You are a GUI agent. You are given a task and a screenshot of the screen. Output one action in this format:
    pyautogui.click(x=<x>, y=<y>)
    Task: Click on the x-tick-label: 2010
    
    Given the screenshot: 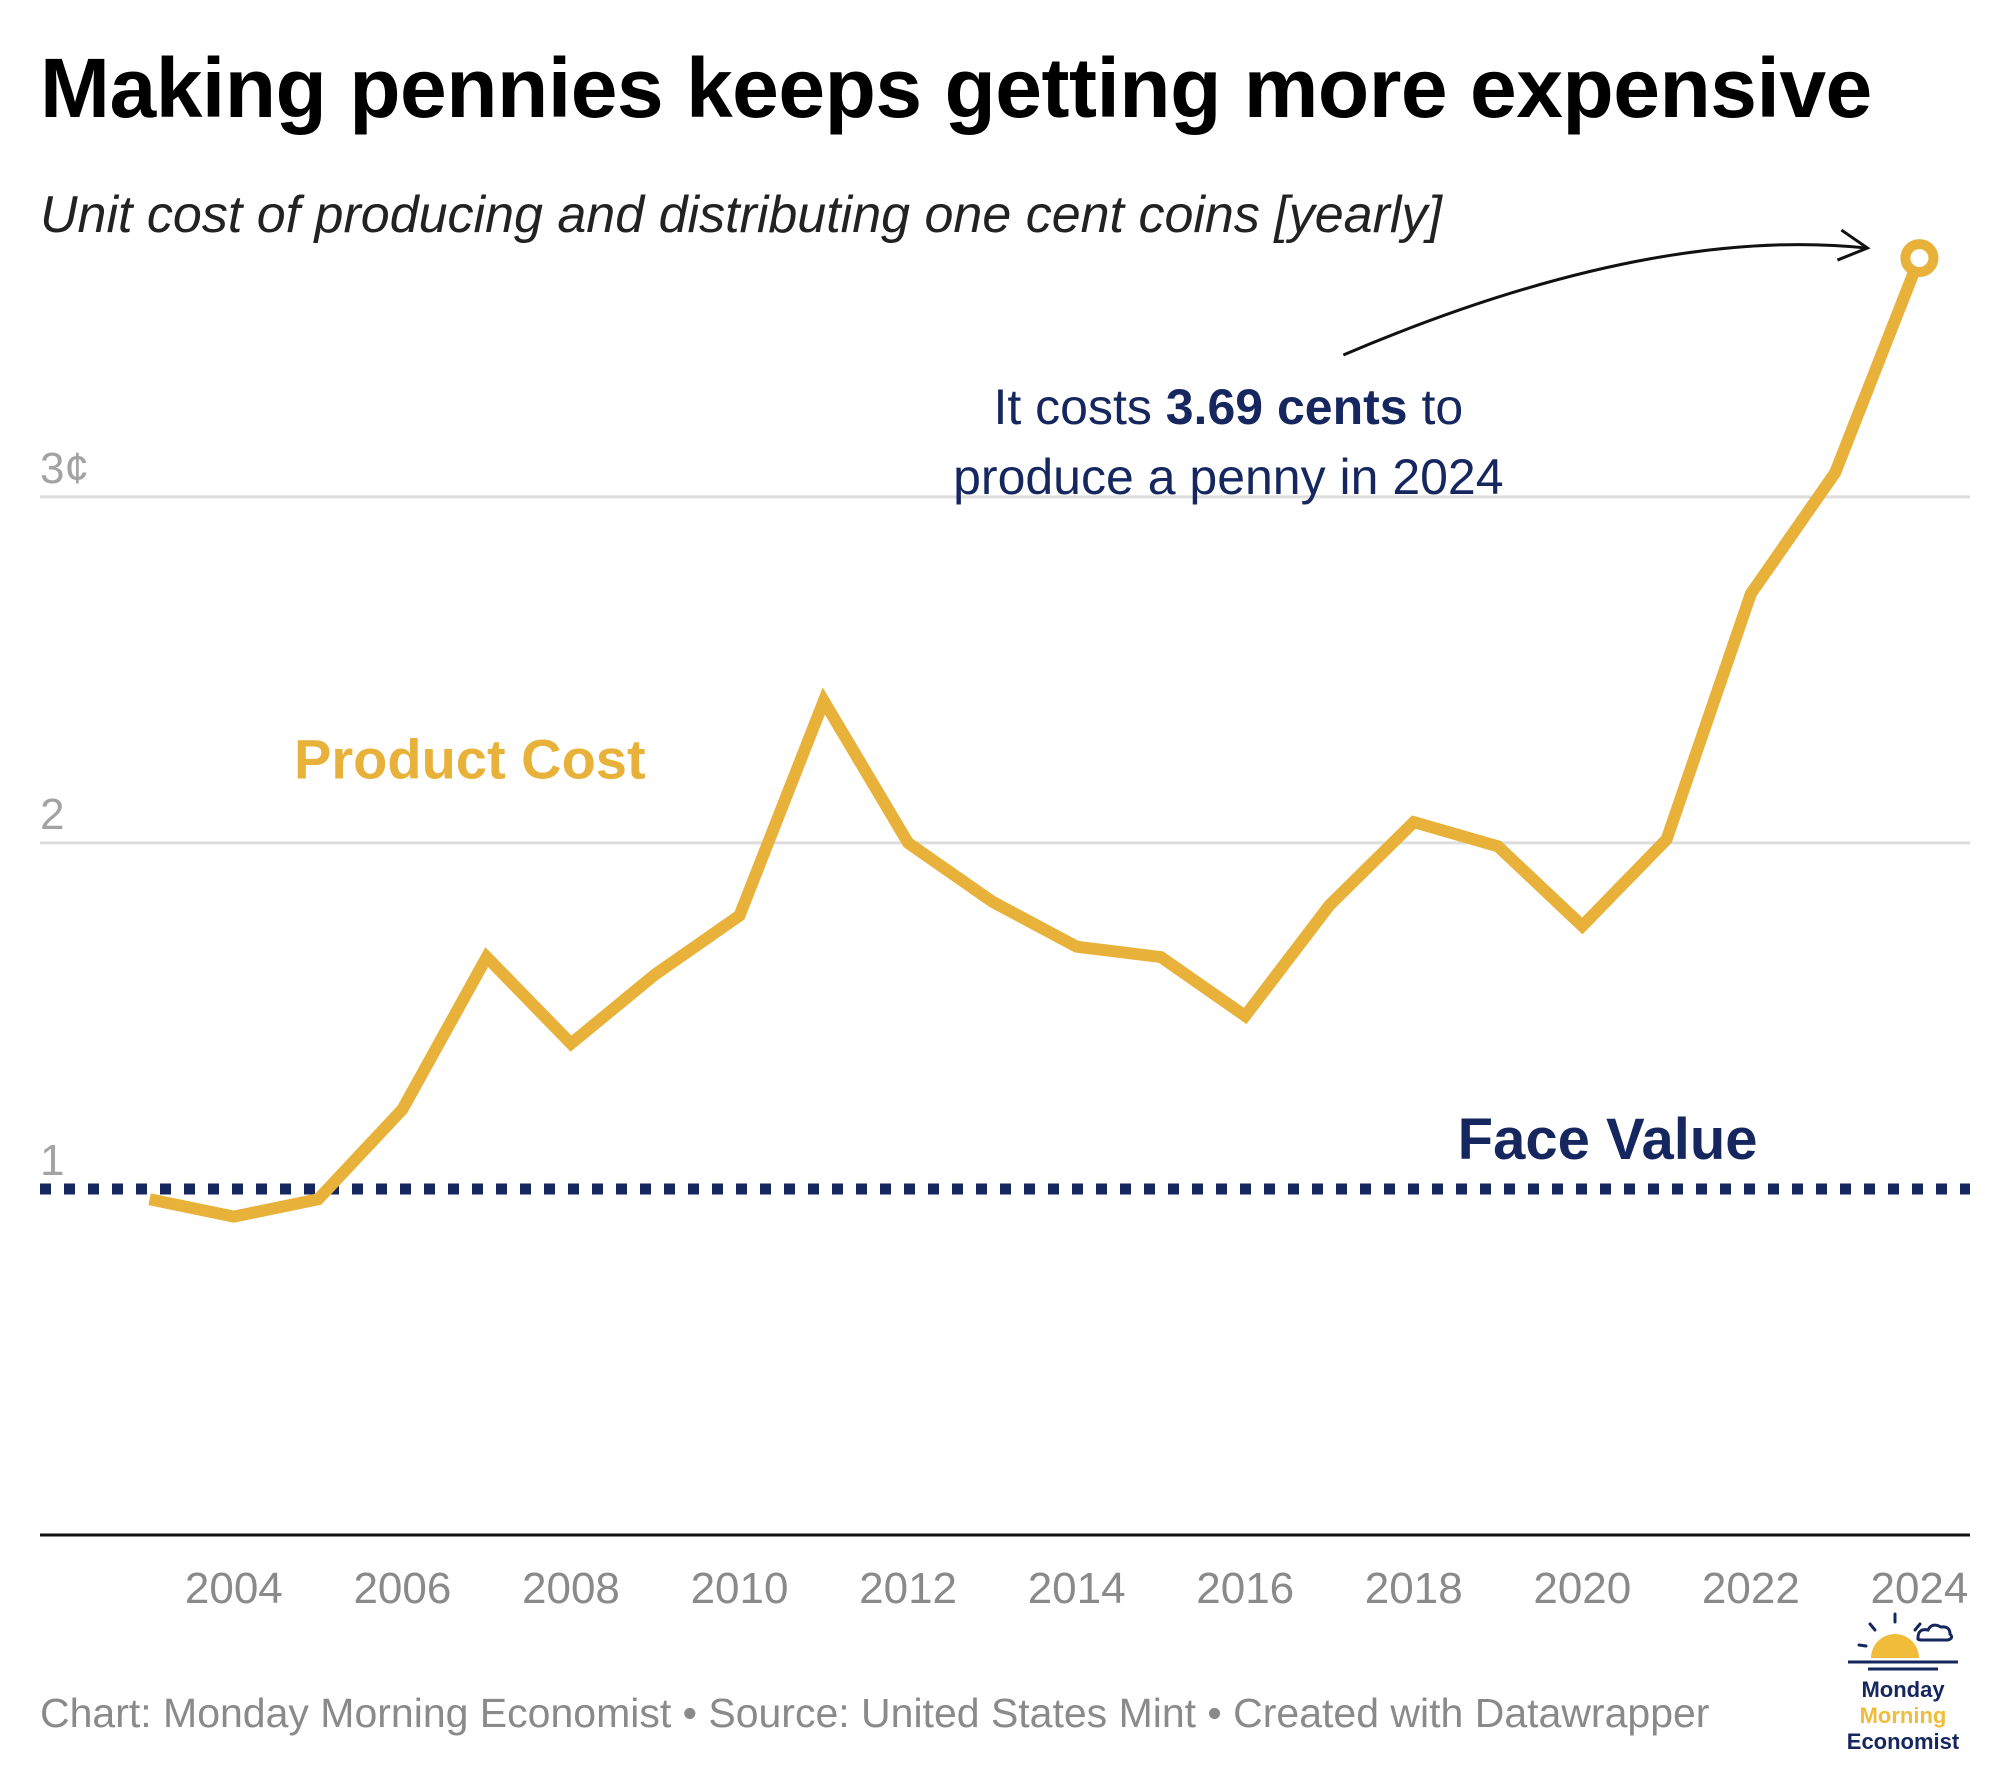 What is the action you would take?
    pyautogui.click(x=740, y=1588)
    